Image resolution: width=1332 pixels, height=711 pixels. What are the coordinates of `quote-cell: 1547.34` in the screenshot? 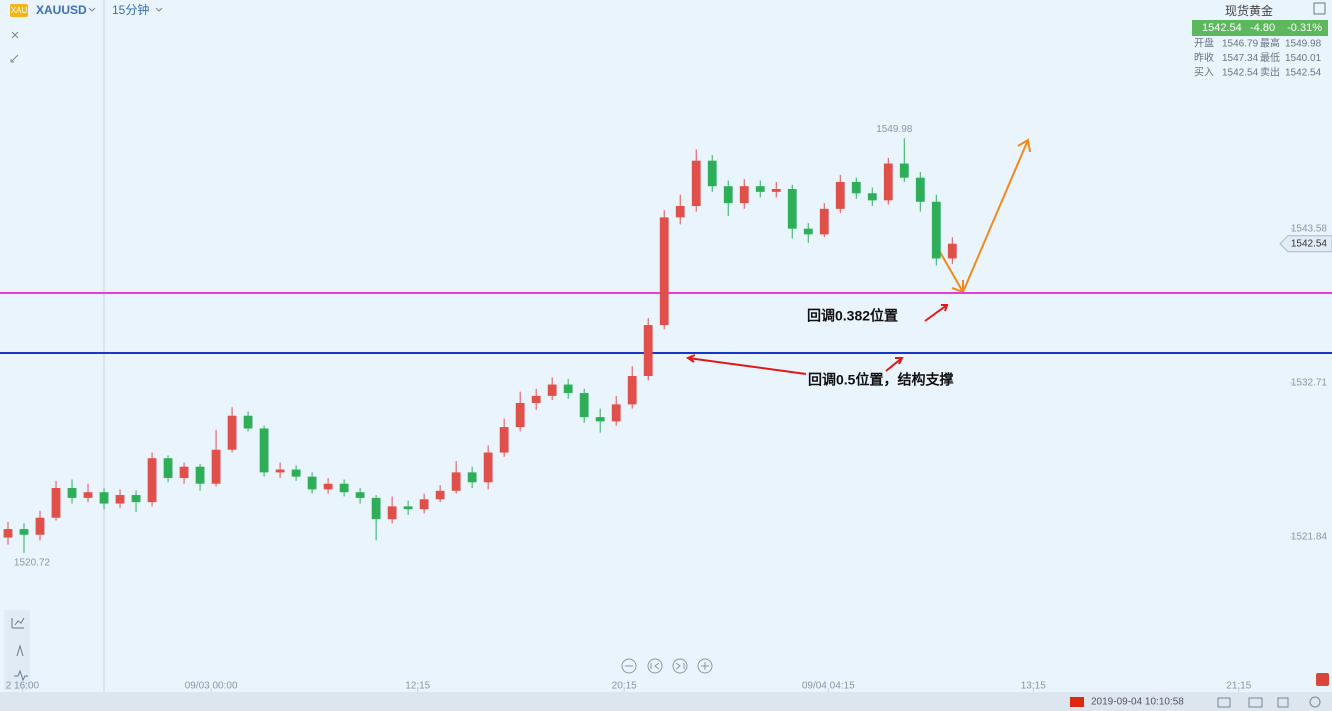 It's located at (1240, 58).